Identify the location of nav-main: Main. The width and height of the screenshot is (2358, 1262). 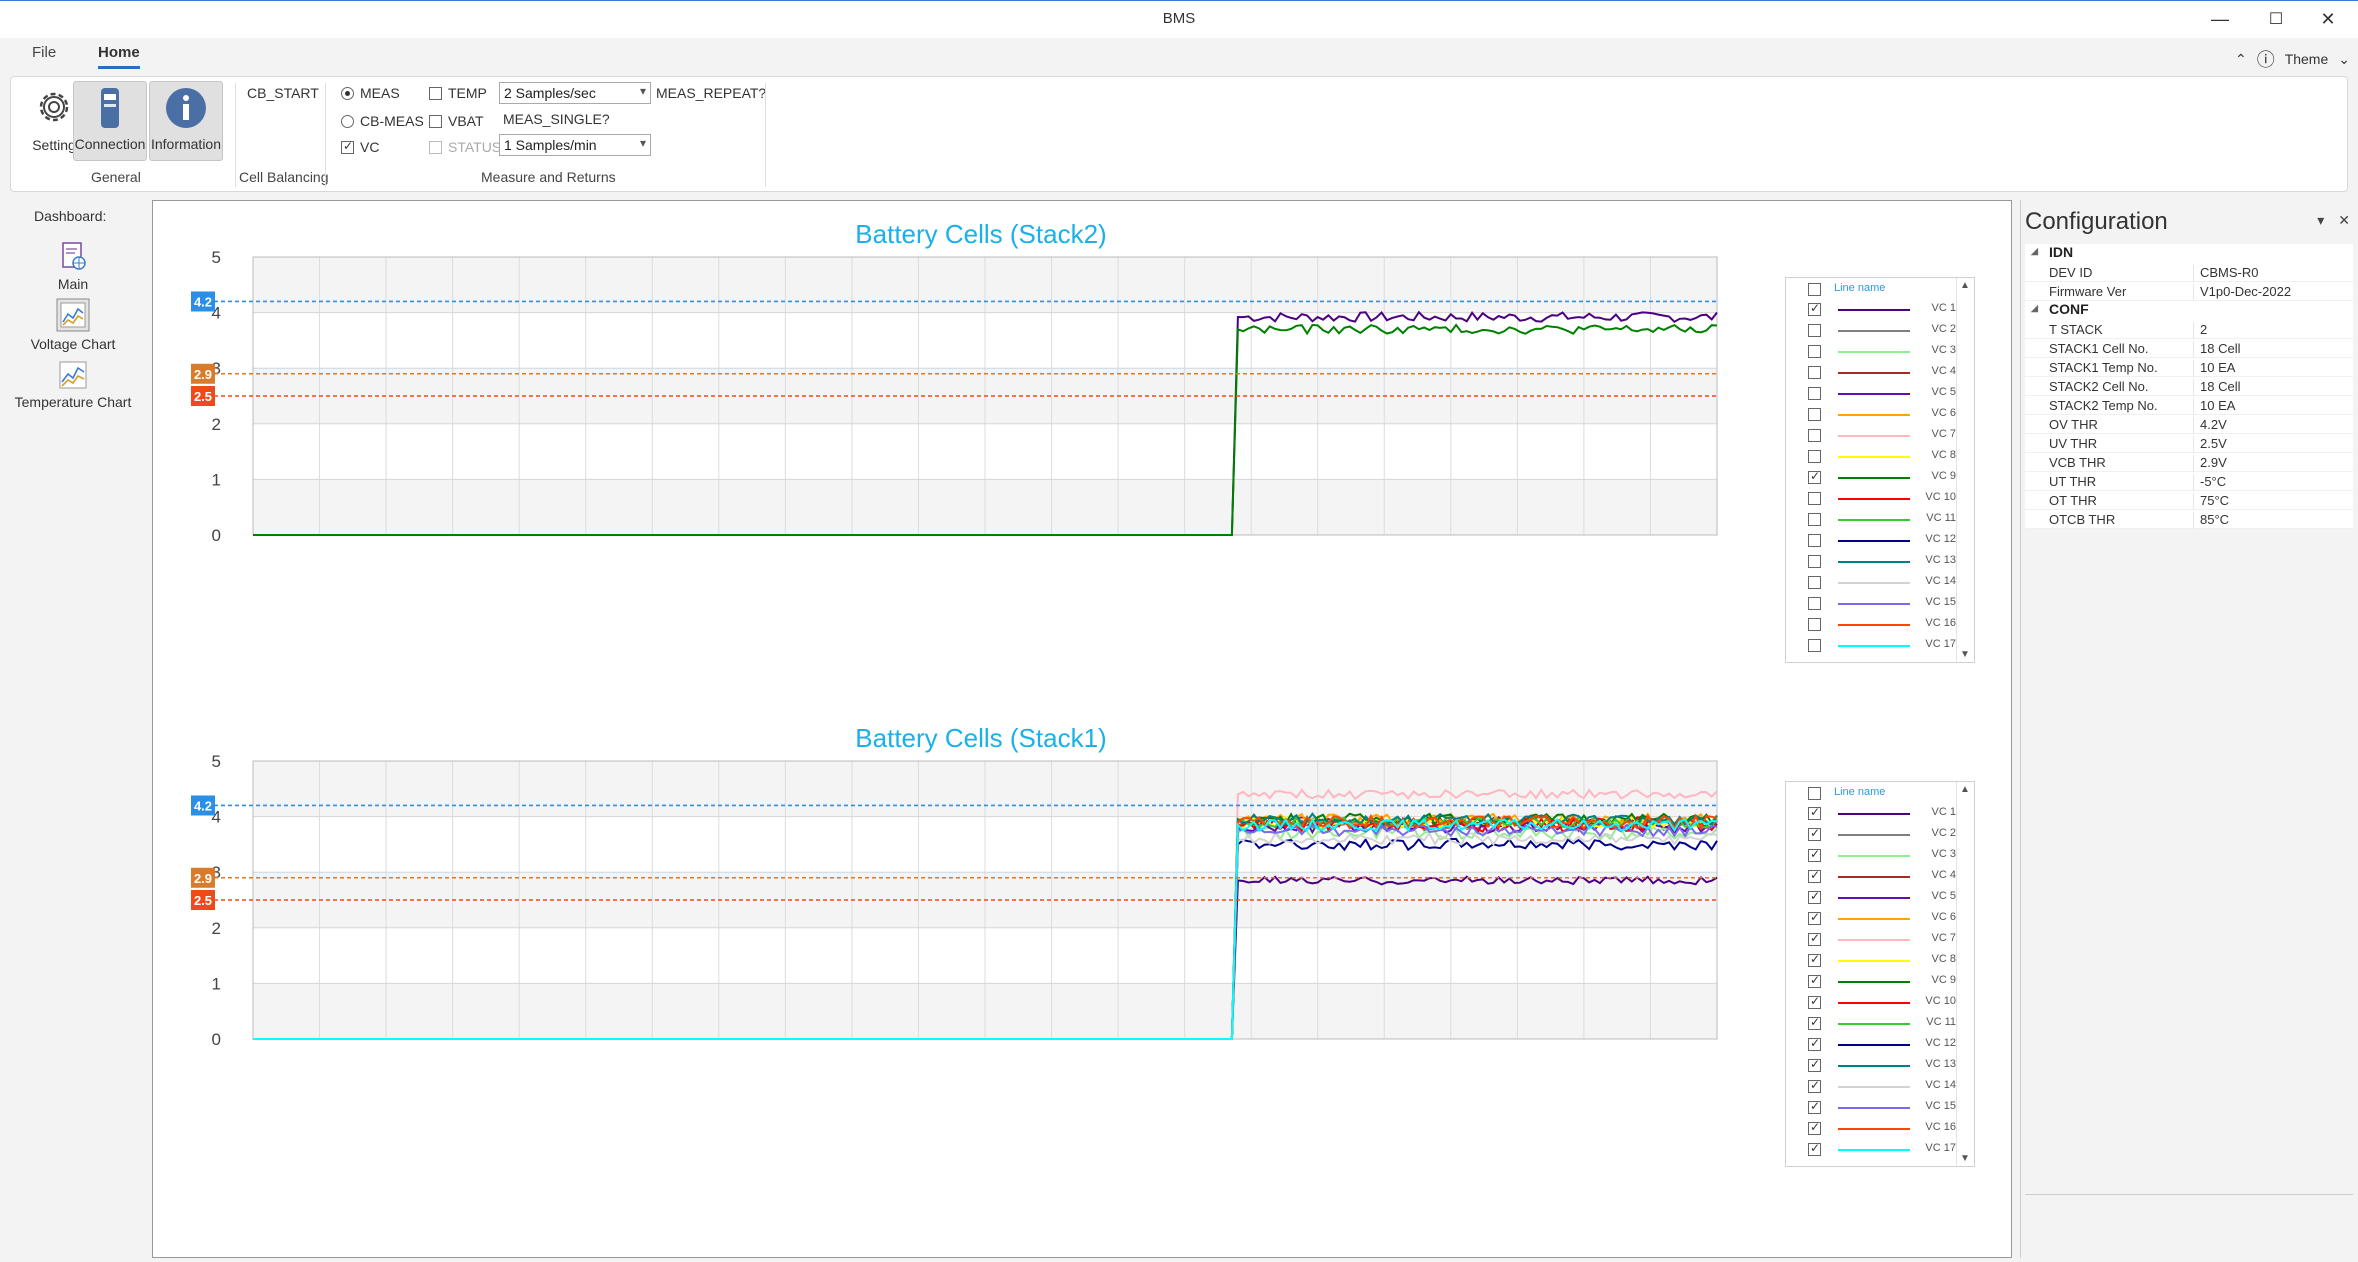
(73, 266).